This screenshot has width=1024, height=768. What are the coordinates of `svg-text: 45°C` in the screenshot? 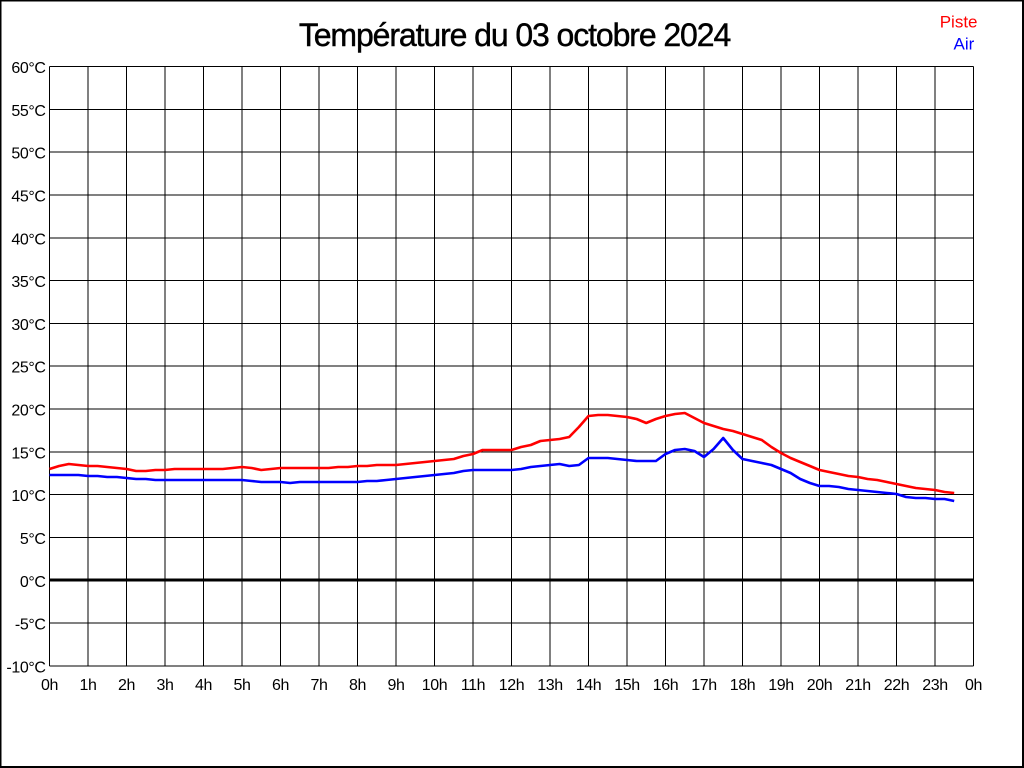 It's located at (28, 197).